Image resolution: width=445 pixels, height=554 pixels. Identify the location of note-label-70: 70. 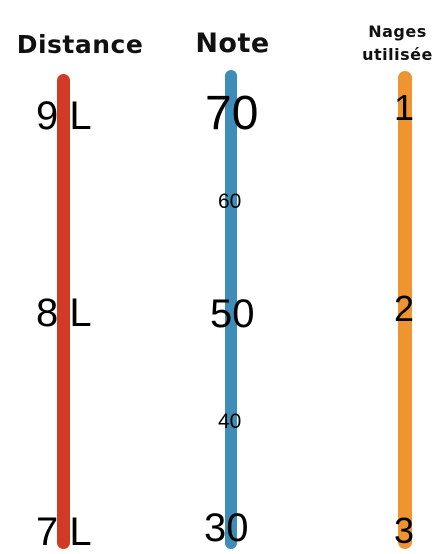
(232, 113).